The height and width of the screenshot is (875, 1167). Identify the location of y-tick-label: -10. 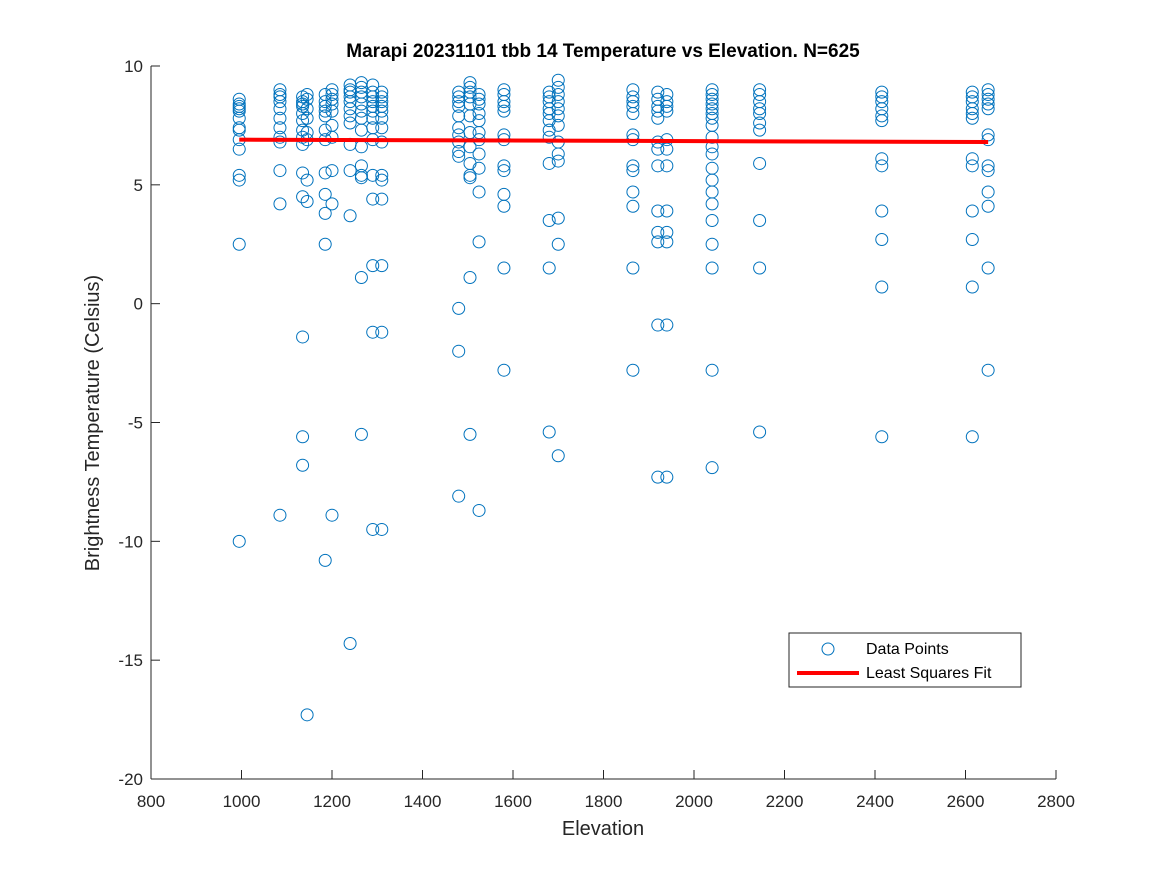
(130, 541).